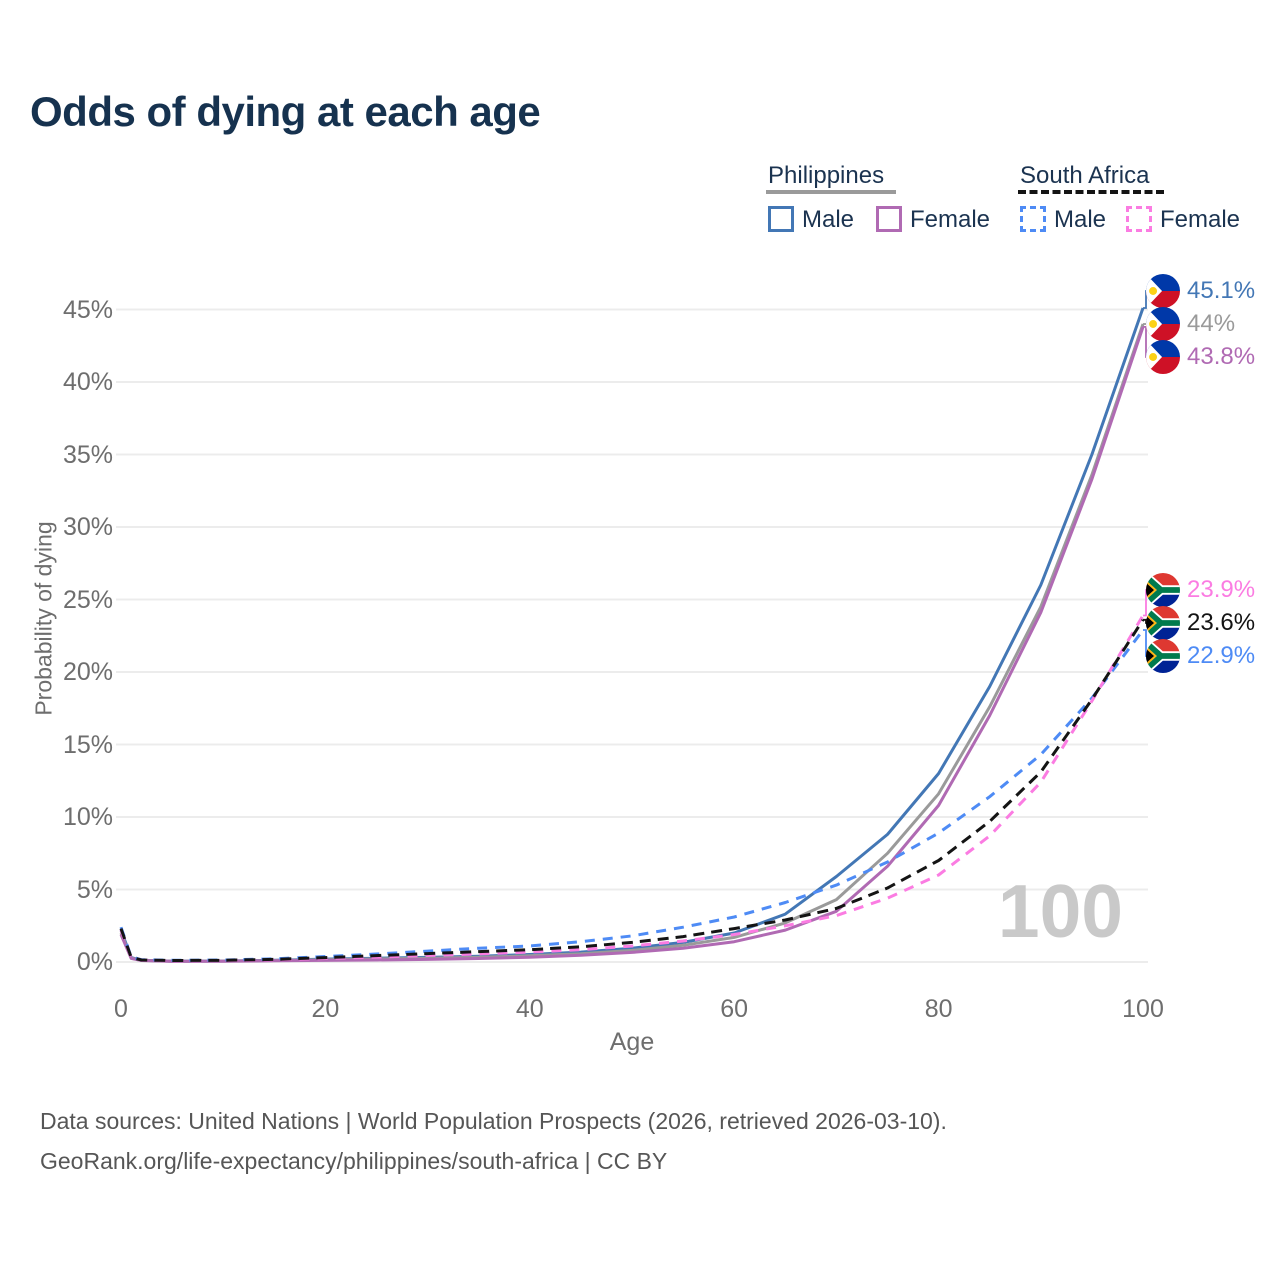  Describe the element at coordinates (734, 1009) in the screenshot. I see `x-tick-label: 60` at that location.